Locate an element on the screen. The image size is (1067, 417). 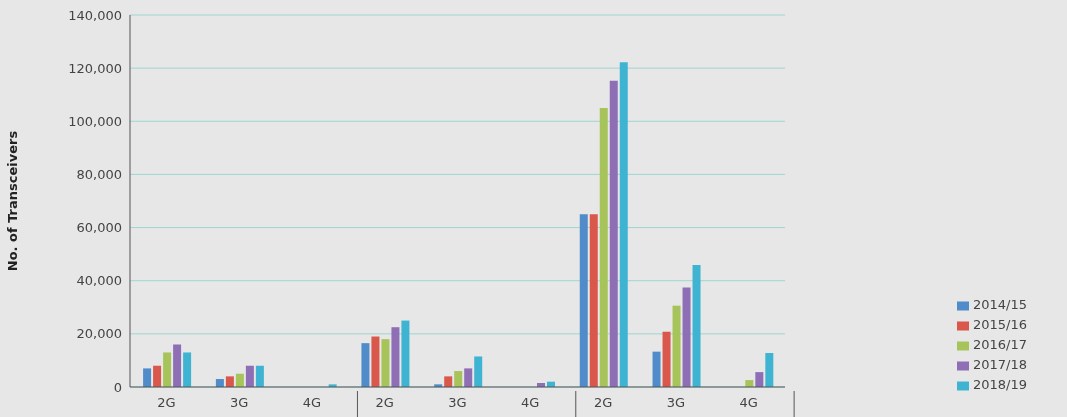
y-tick-label: 60,000 is located at coordinates (99, 228).